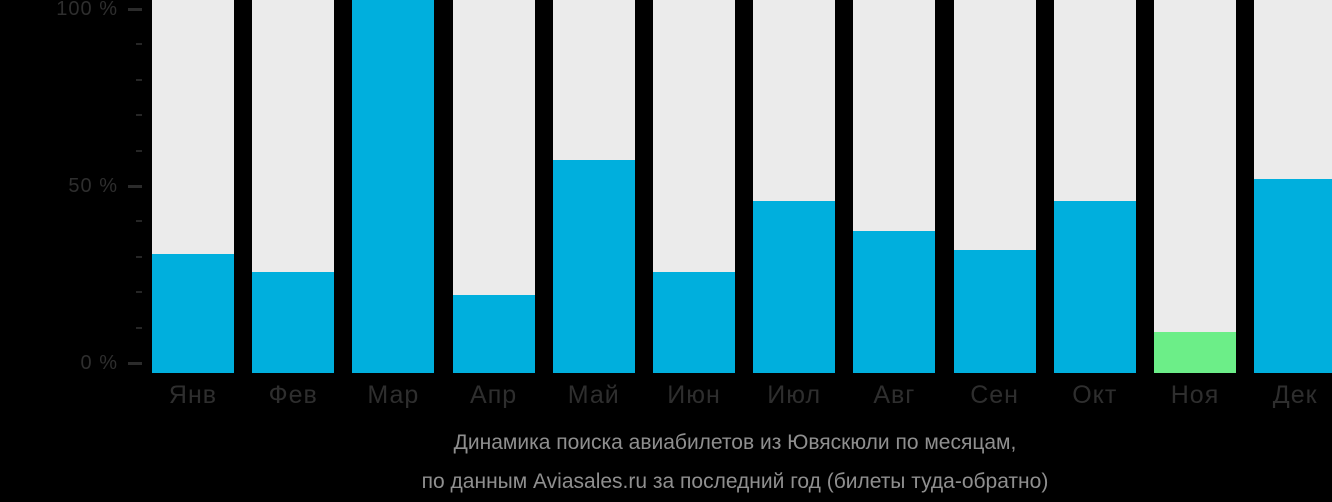  Describe the element at coordinates (593, 395) in the screenshot. I see `month-label: Май` at that location.